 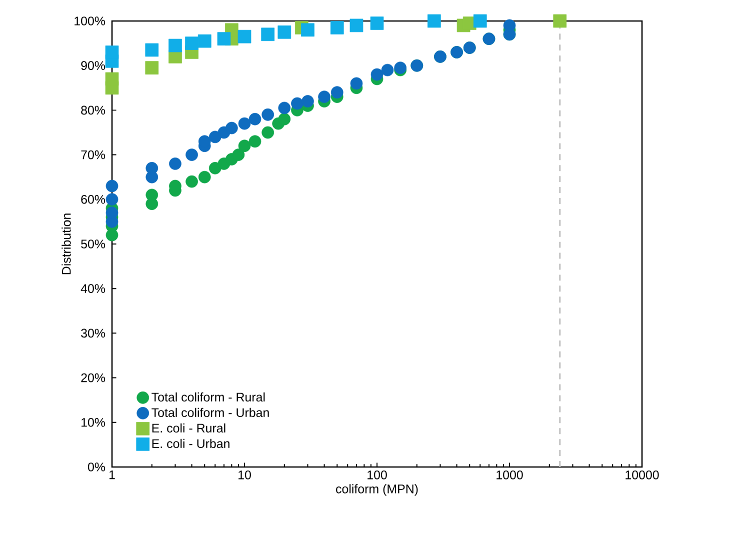 I want to click on x-tick-label: 10, so click(x=244, y=475).